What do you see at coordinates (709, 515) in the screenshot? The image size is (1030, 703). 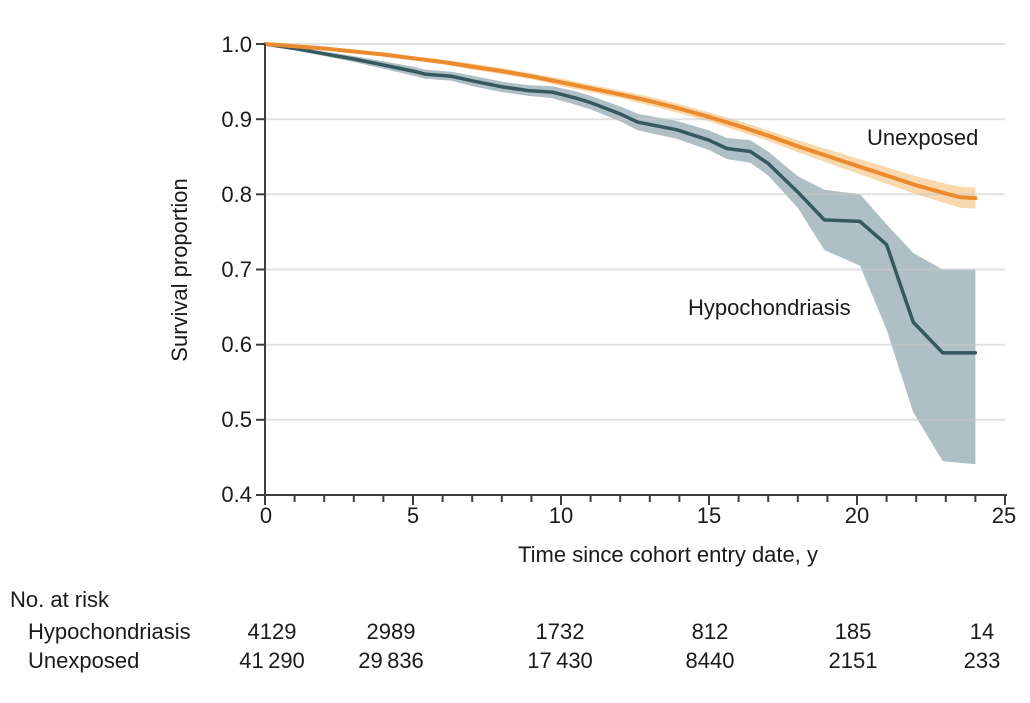 I see `x-tick-label: 15` at bounding box center [709, 515].